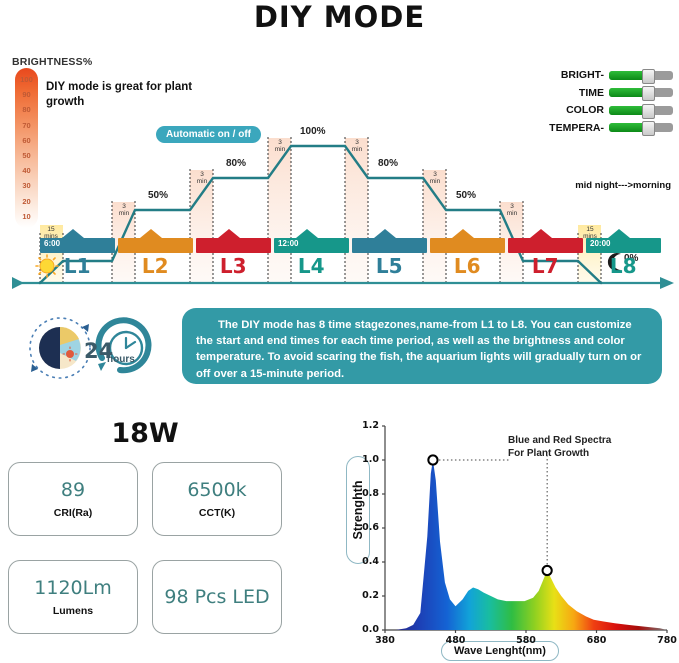 This screenshot has width=679, height=663. I want to click on stage-timebar: 6:00 12:00 20:00, so click(339, 241).